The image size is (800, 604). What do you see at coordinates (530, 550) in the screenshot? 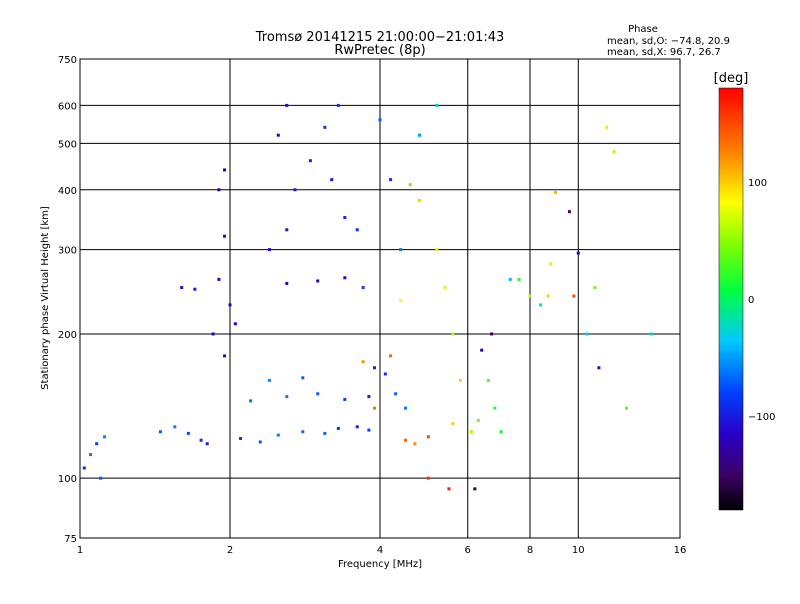
I see `x-tick-label: 8` at bounding box center [530, 550].